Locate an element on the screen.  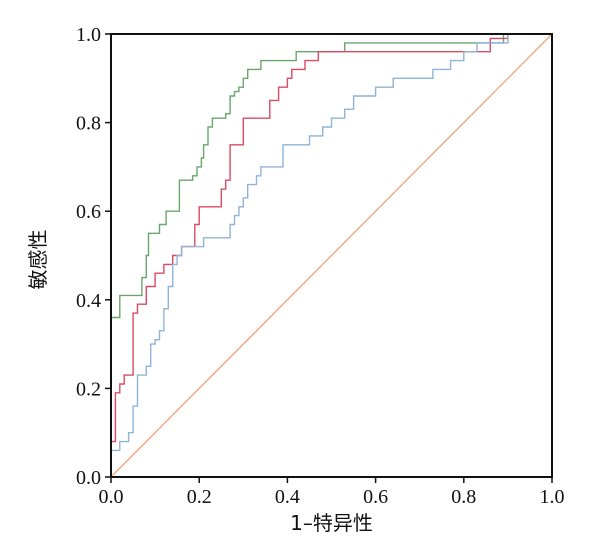
y-tick-label: 0.0 is located at coordinates (88, 478).